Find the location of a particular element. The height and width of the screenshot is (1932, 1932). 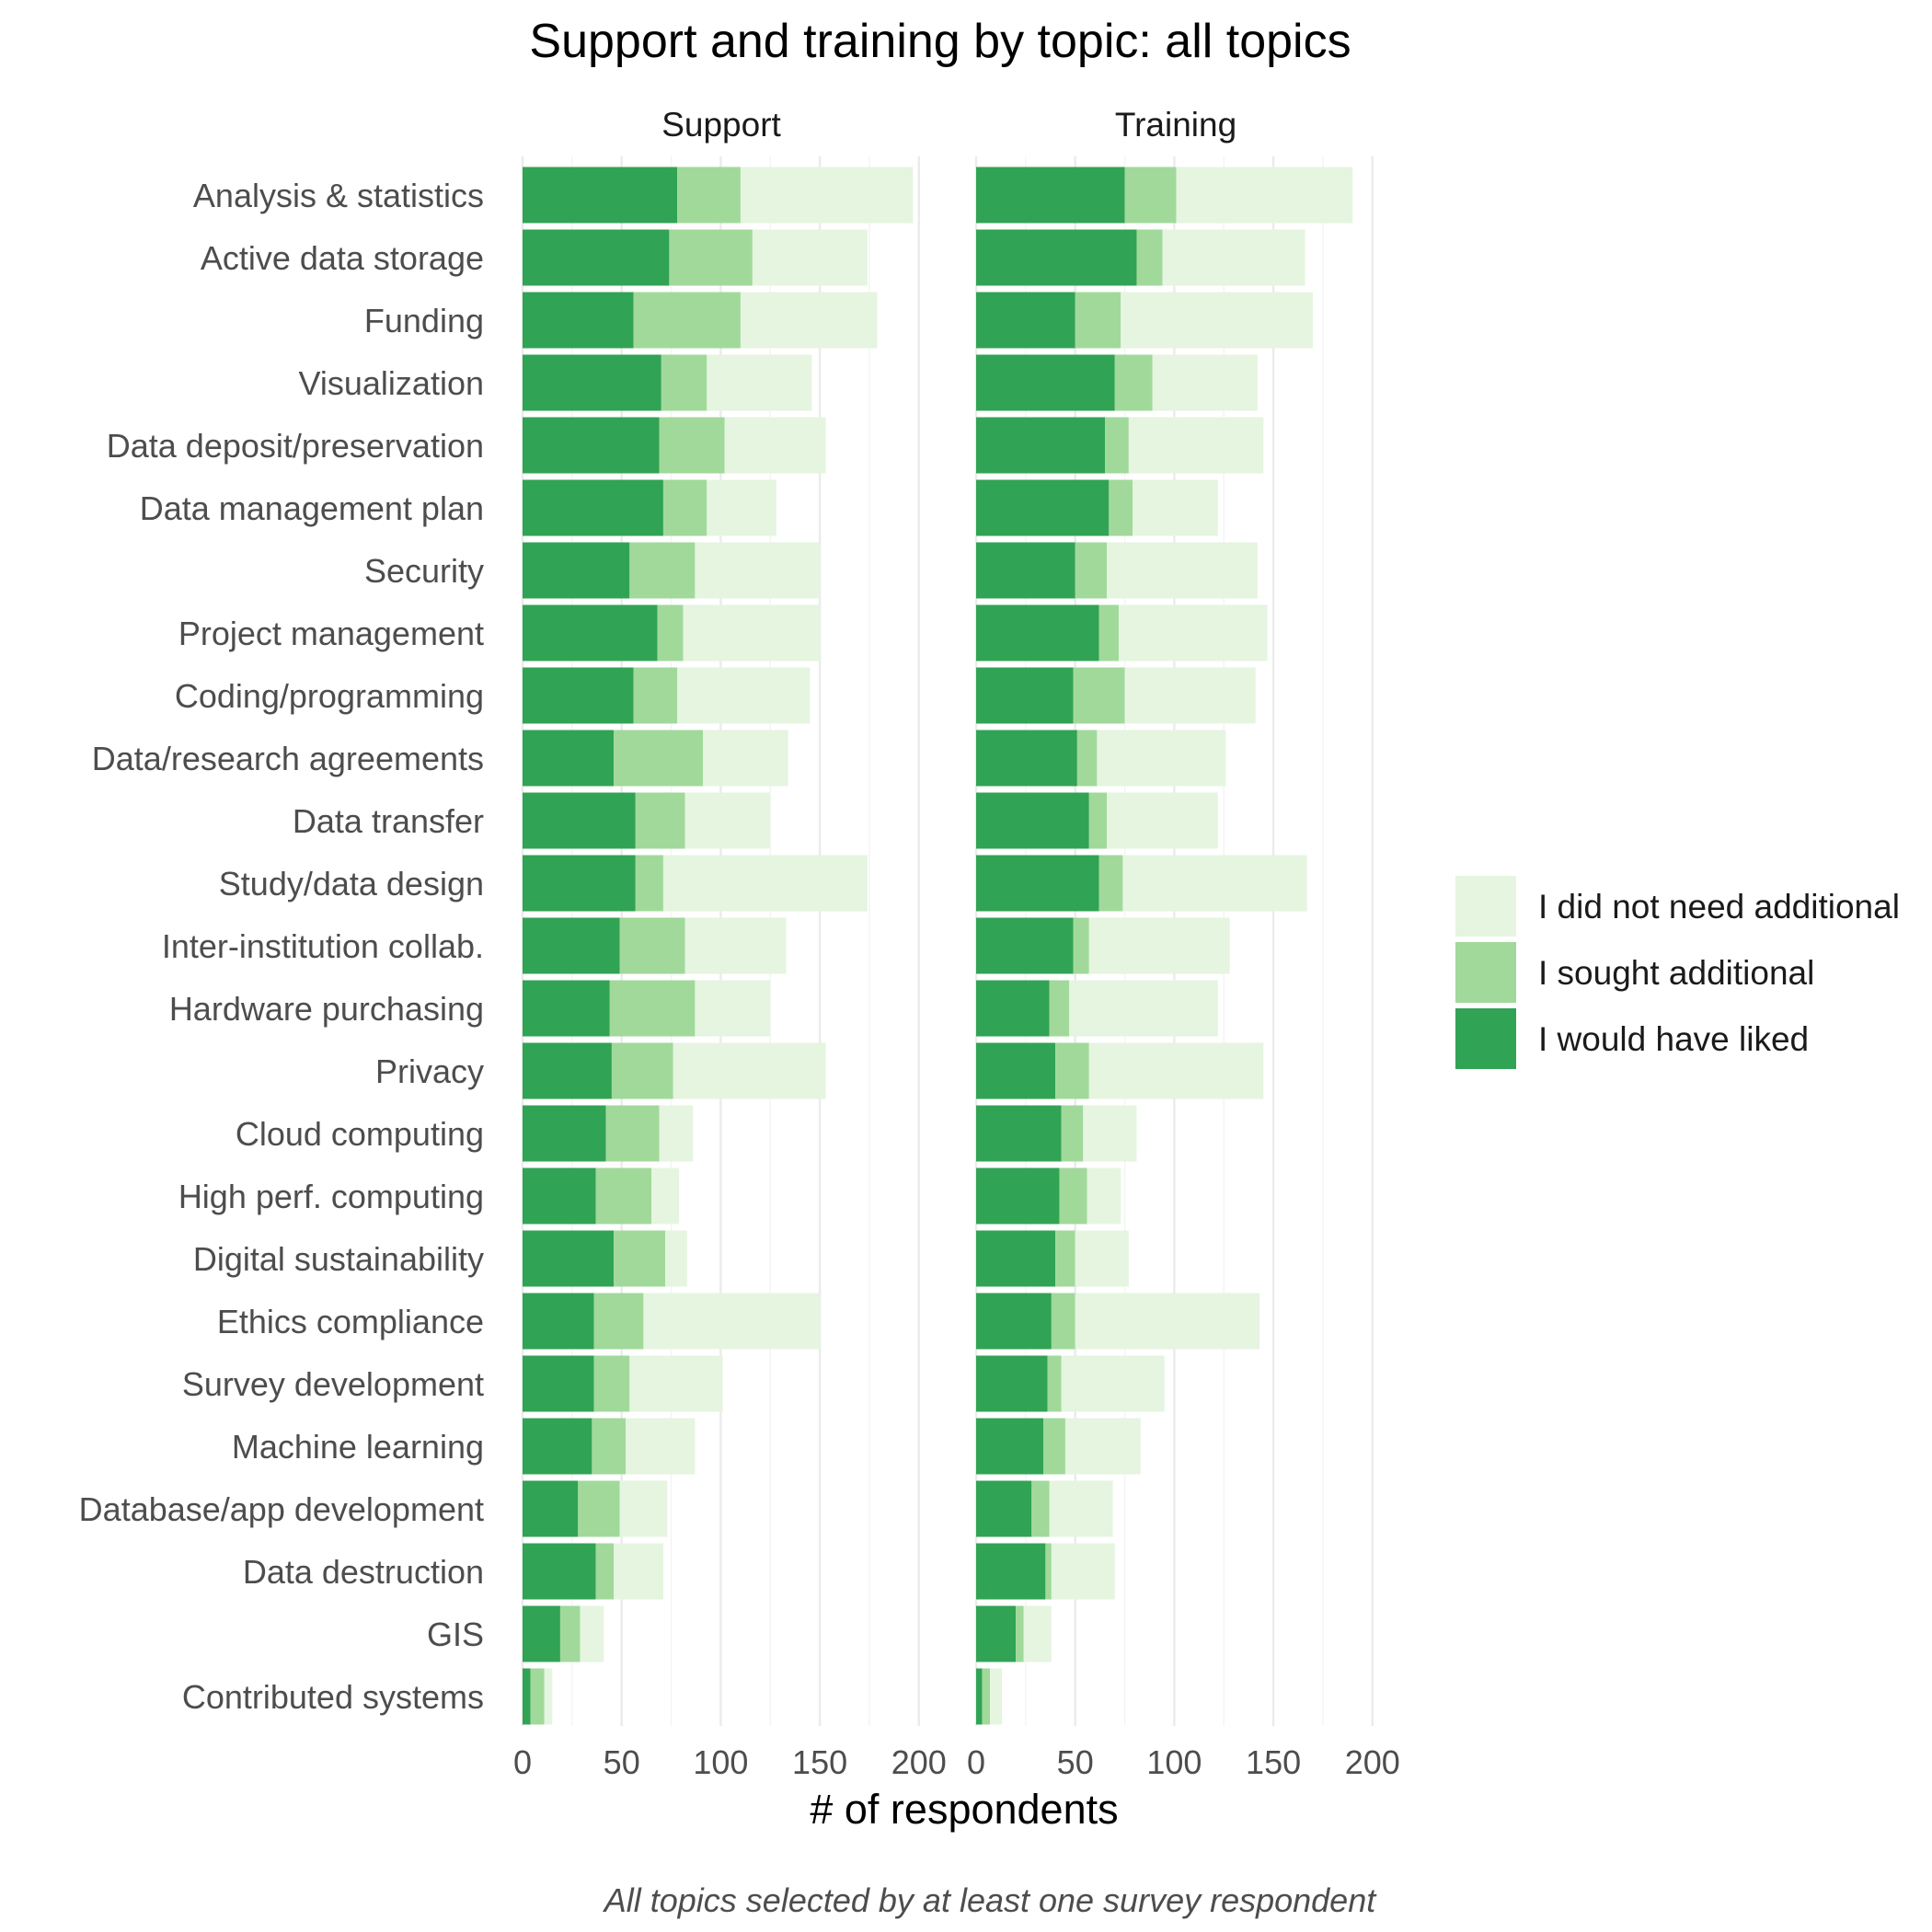

category-label-analysis-statistics: Analysis & statistics is located at coordinates (338, 195).